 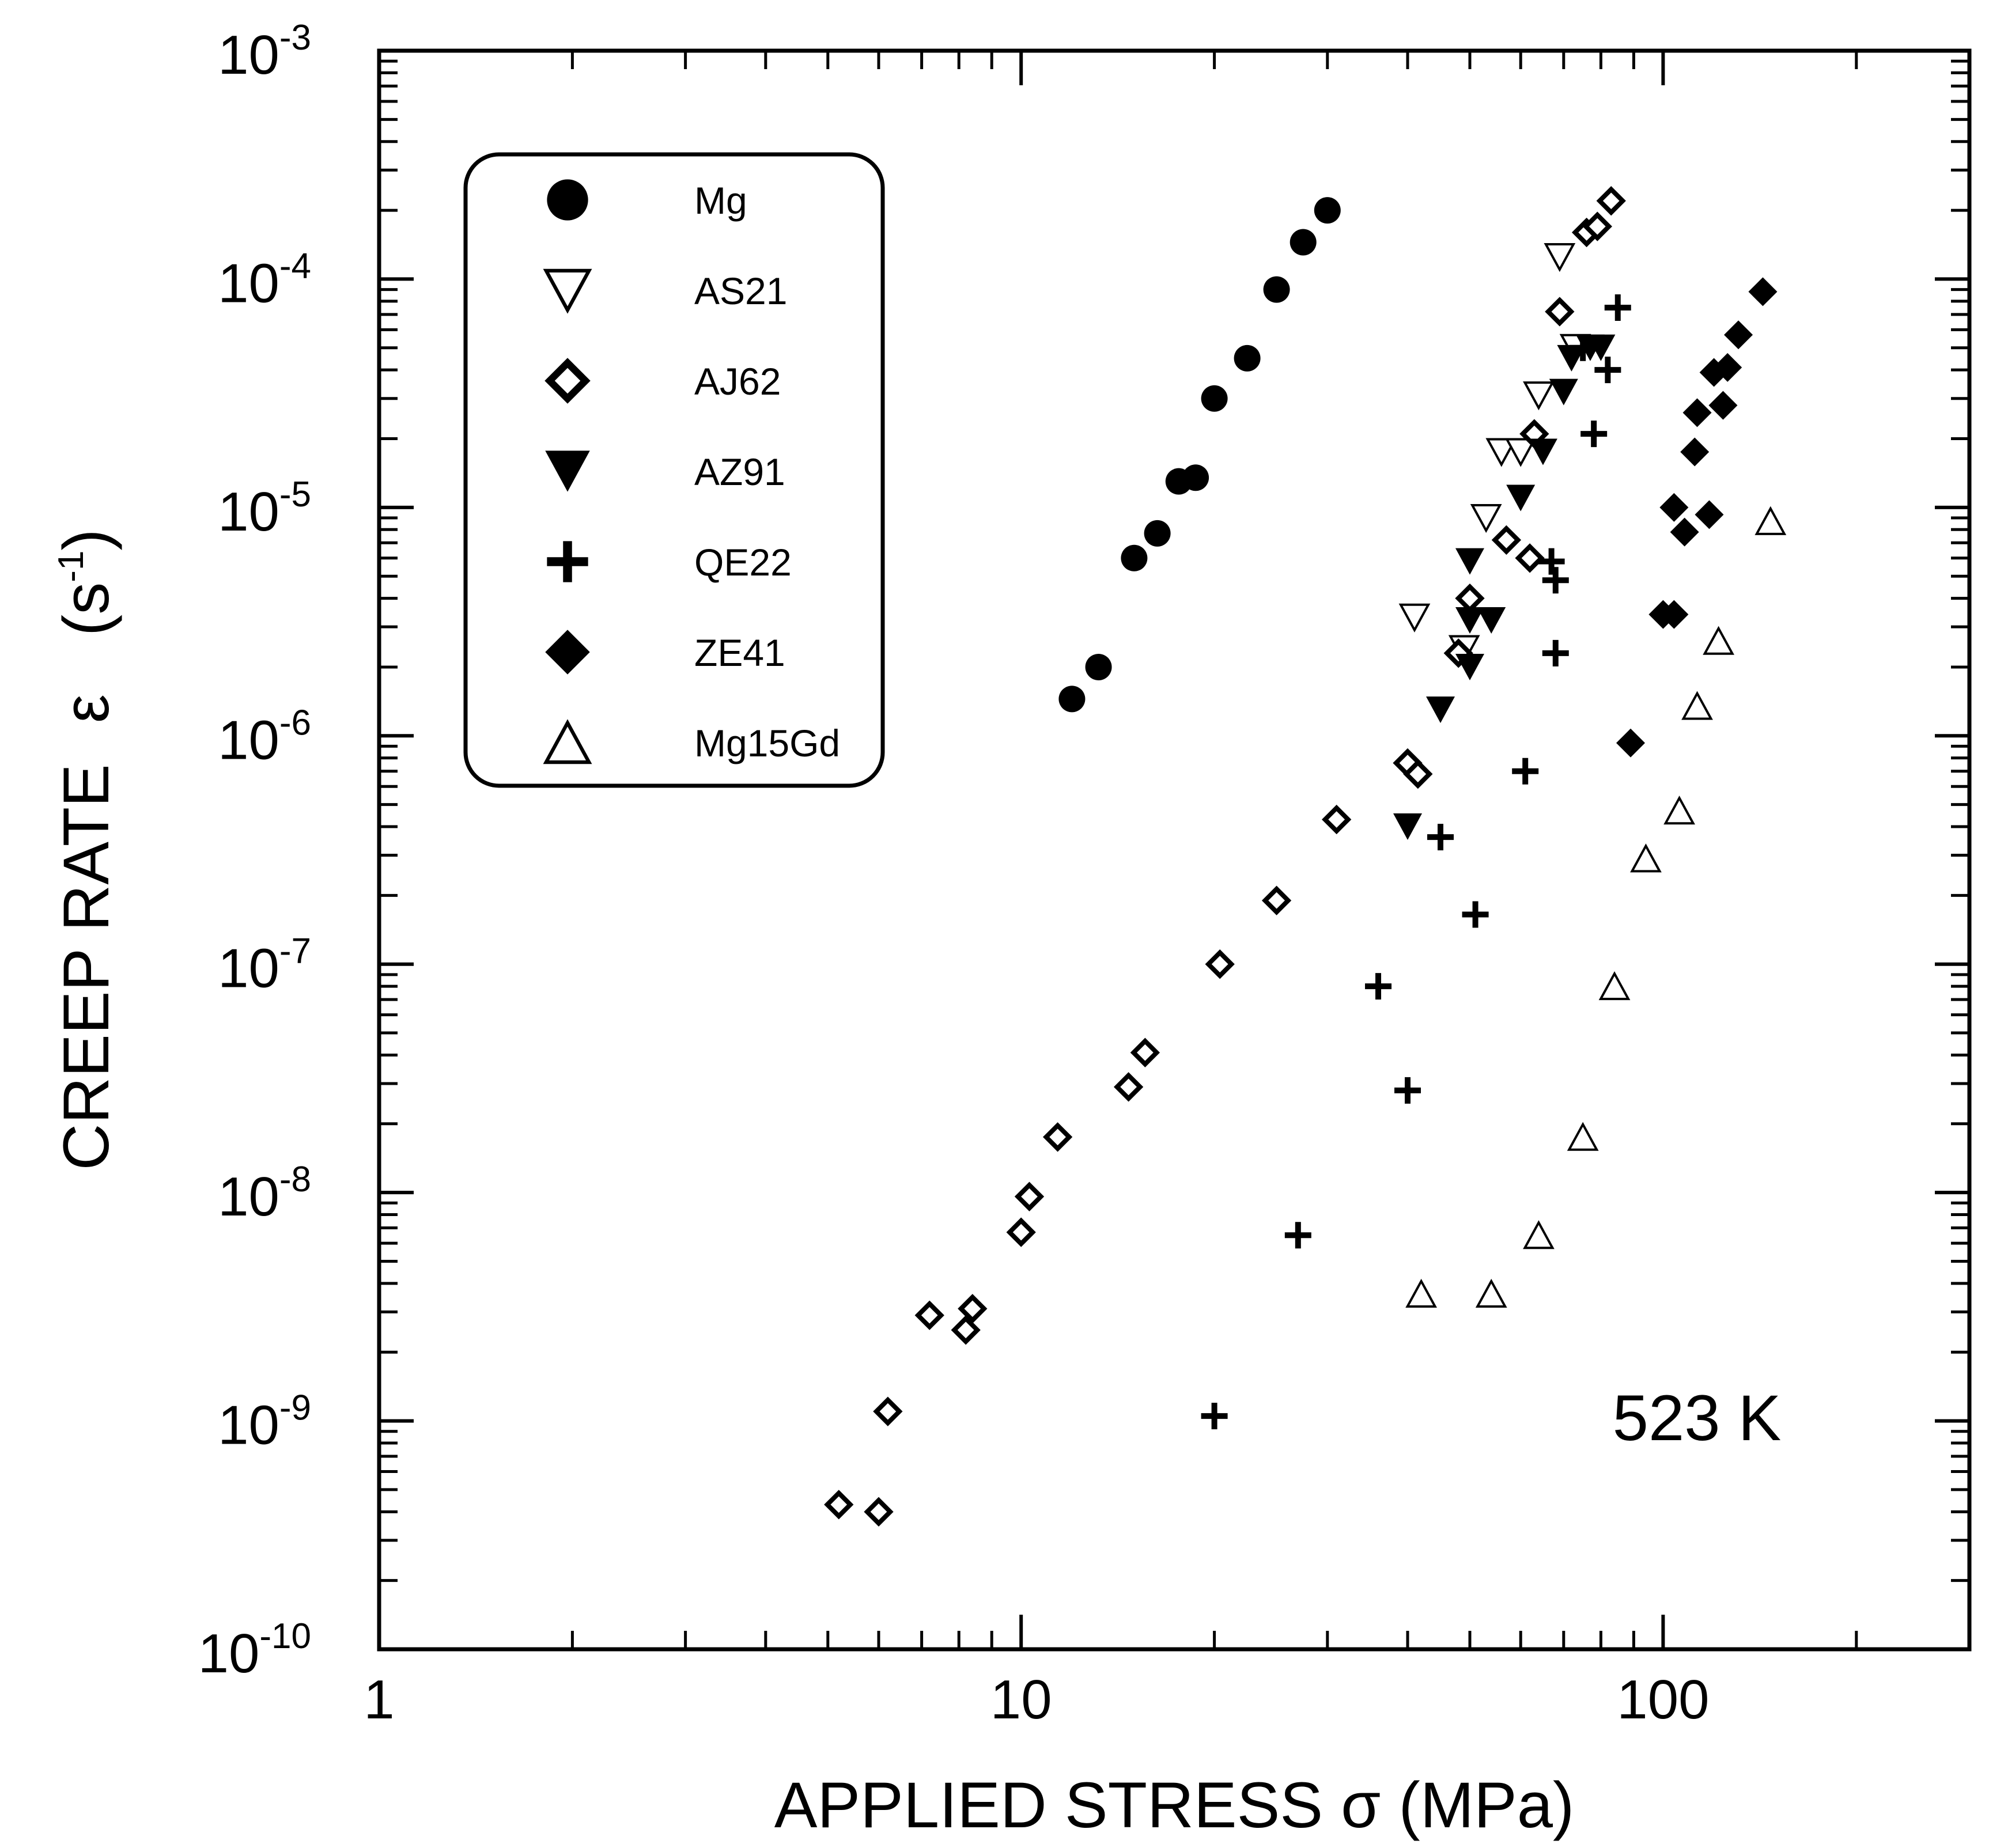 I want to click on x-tick-label: 100, so click(x=1663, y=1699).